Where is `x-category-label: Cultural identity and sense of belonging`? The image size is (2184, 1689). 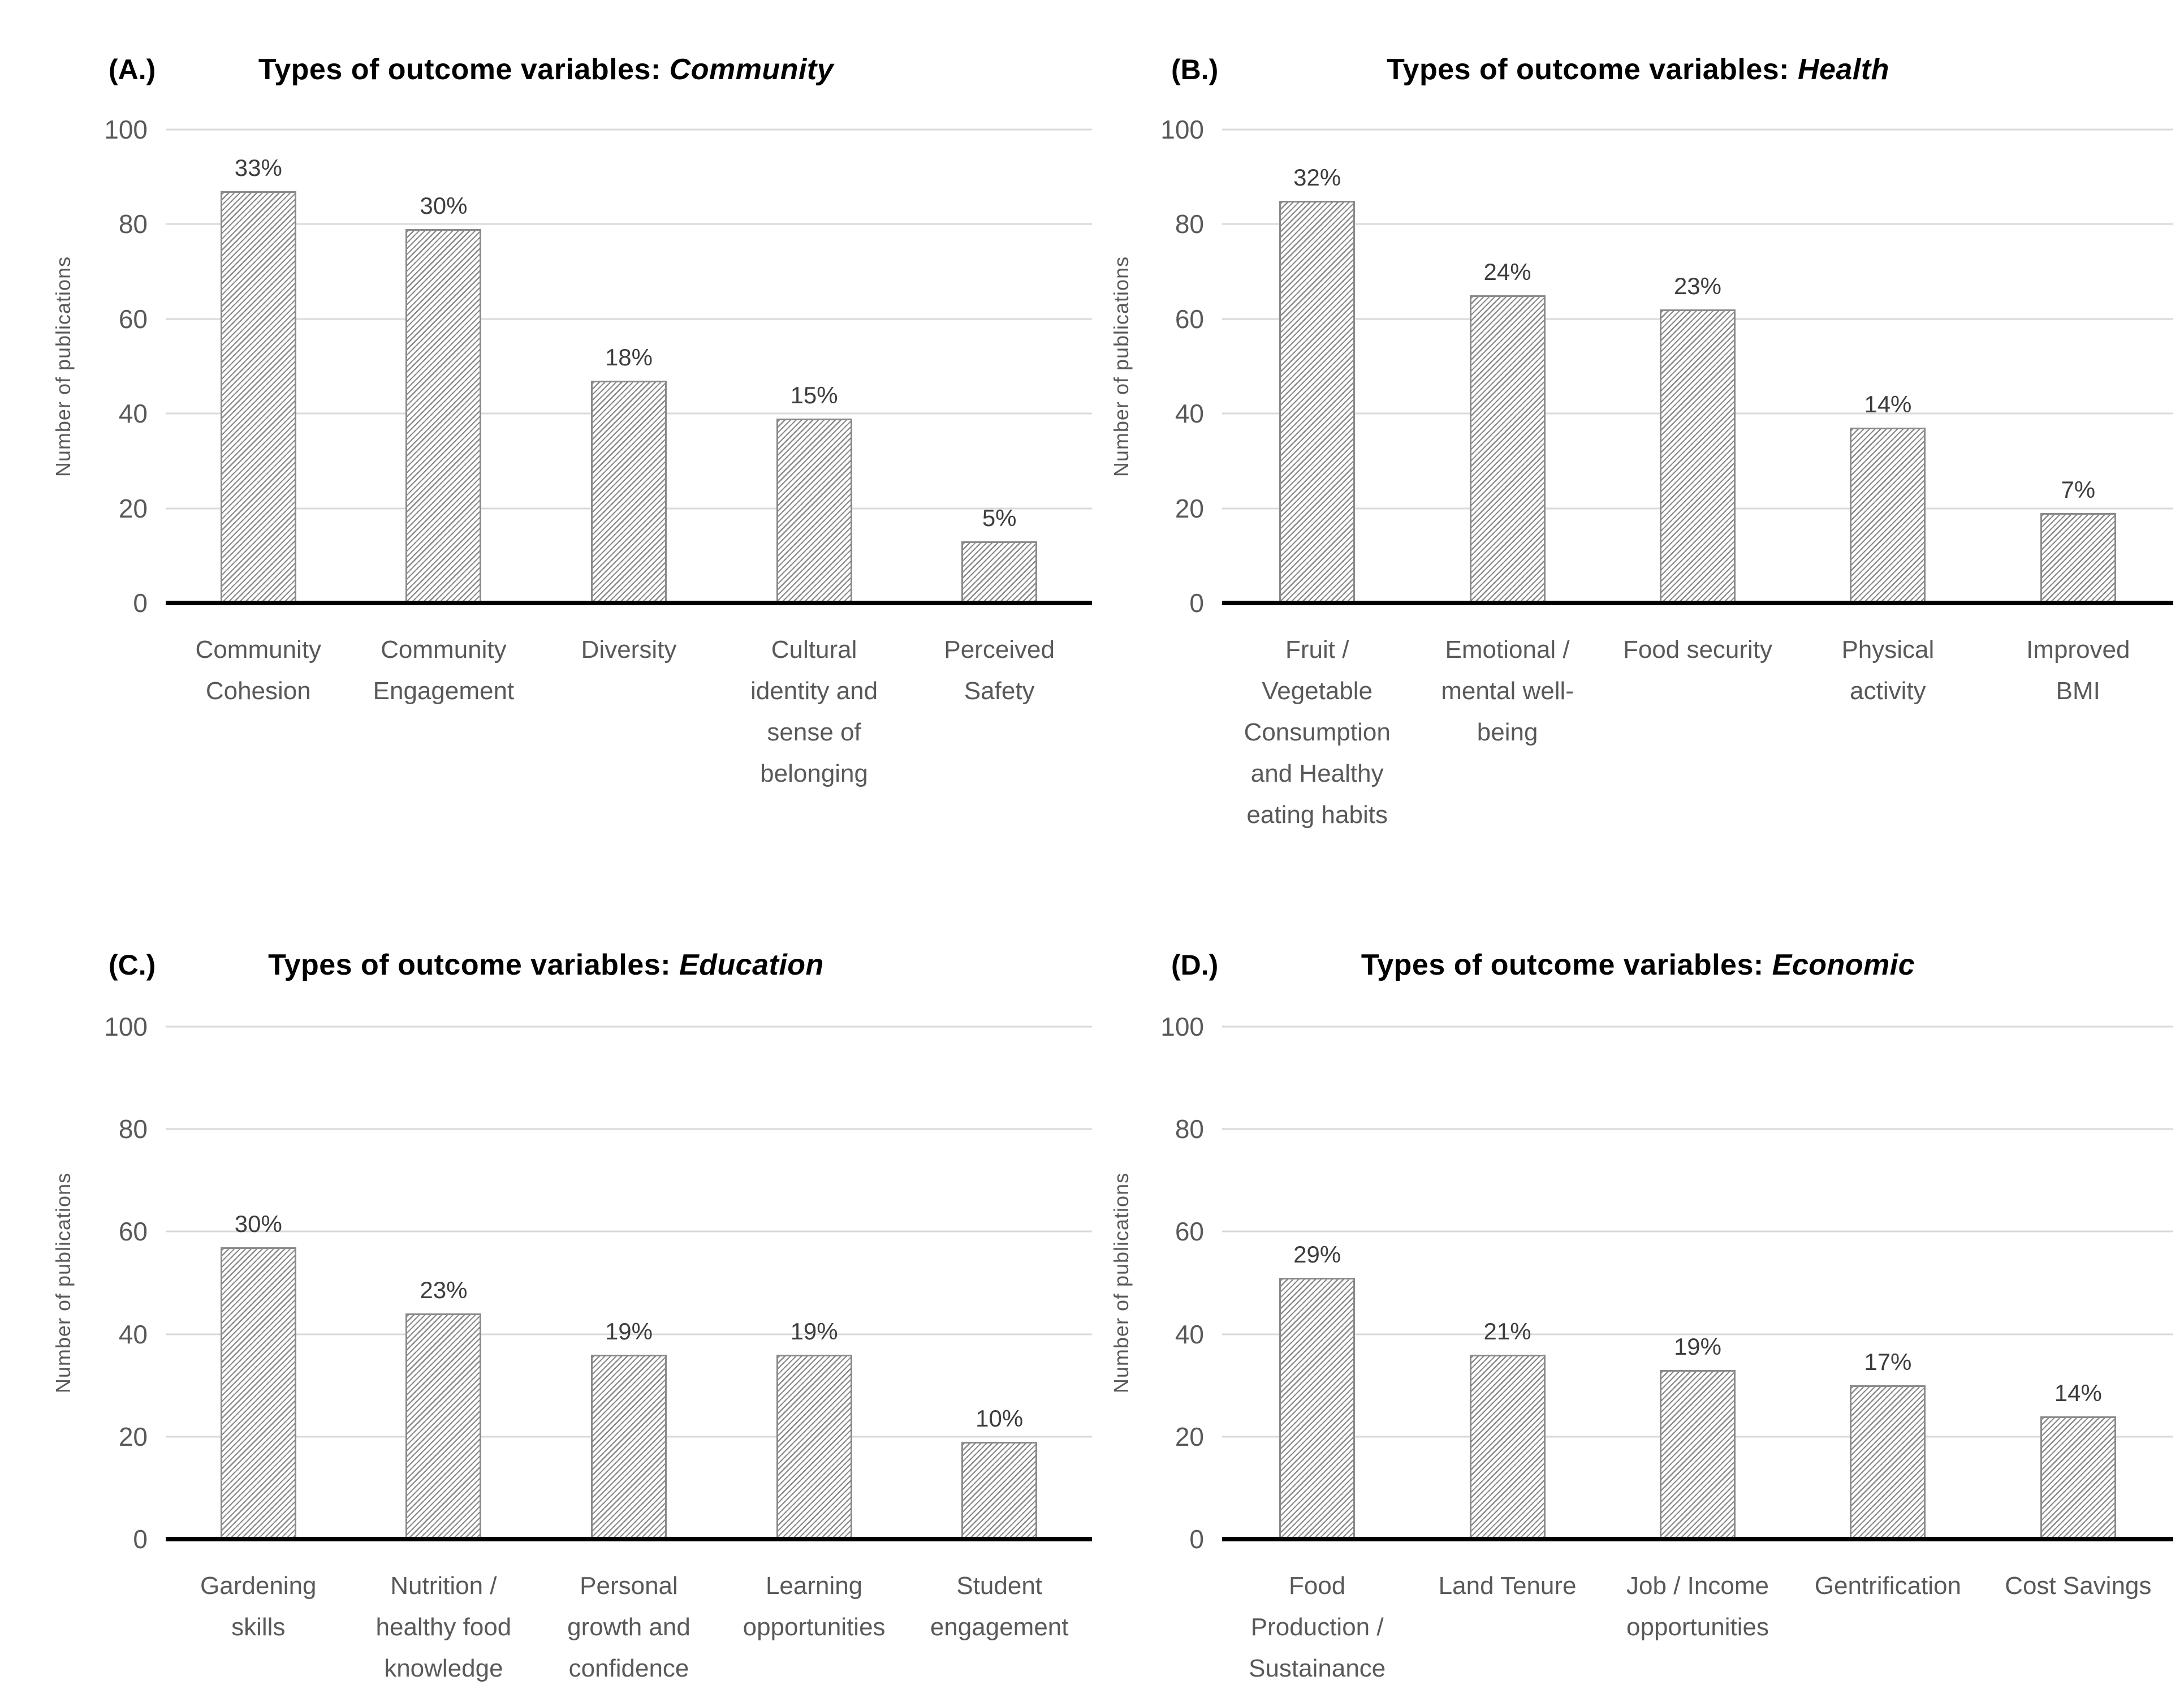 x-category-label: Cultural identity and sense of belonging is located at coordinates (814, 711).